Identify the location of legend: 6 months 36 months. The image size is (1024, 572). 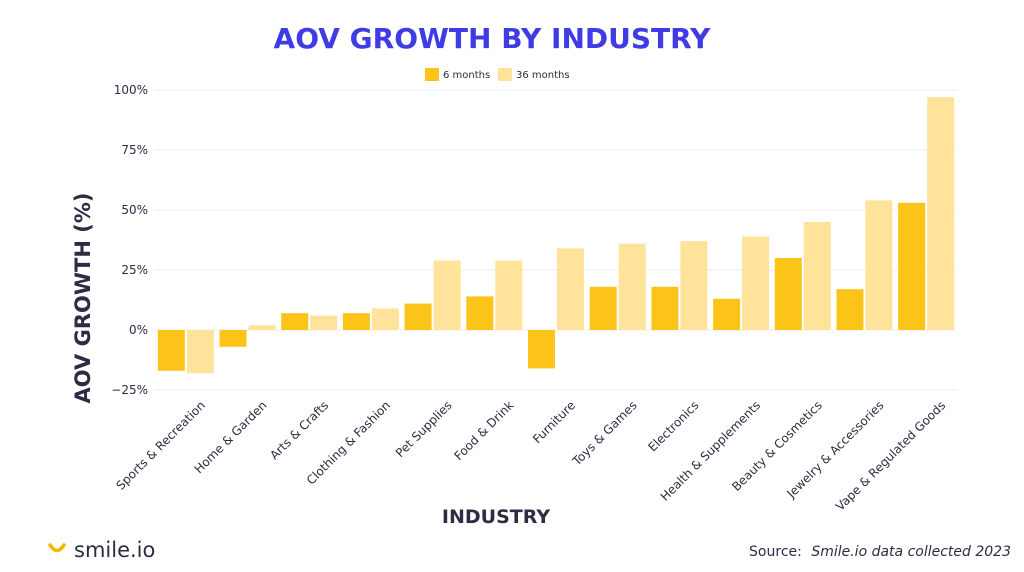
(497, 74).